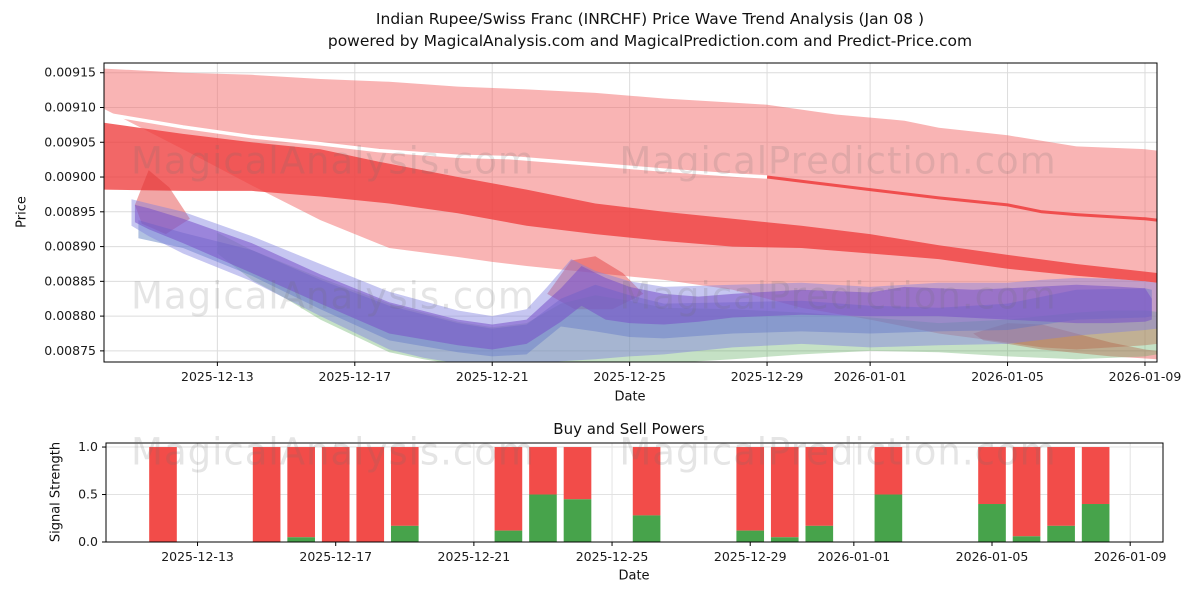  I want to click on price-x-axis-label: Date, so click(630, 397).